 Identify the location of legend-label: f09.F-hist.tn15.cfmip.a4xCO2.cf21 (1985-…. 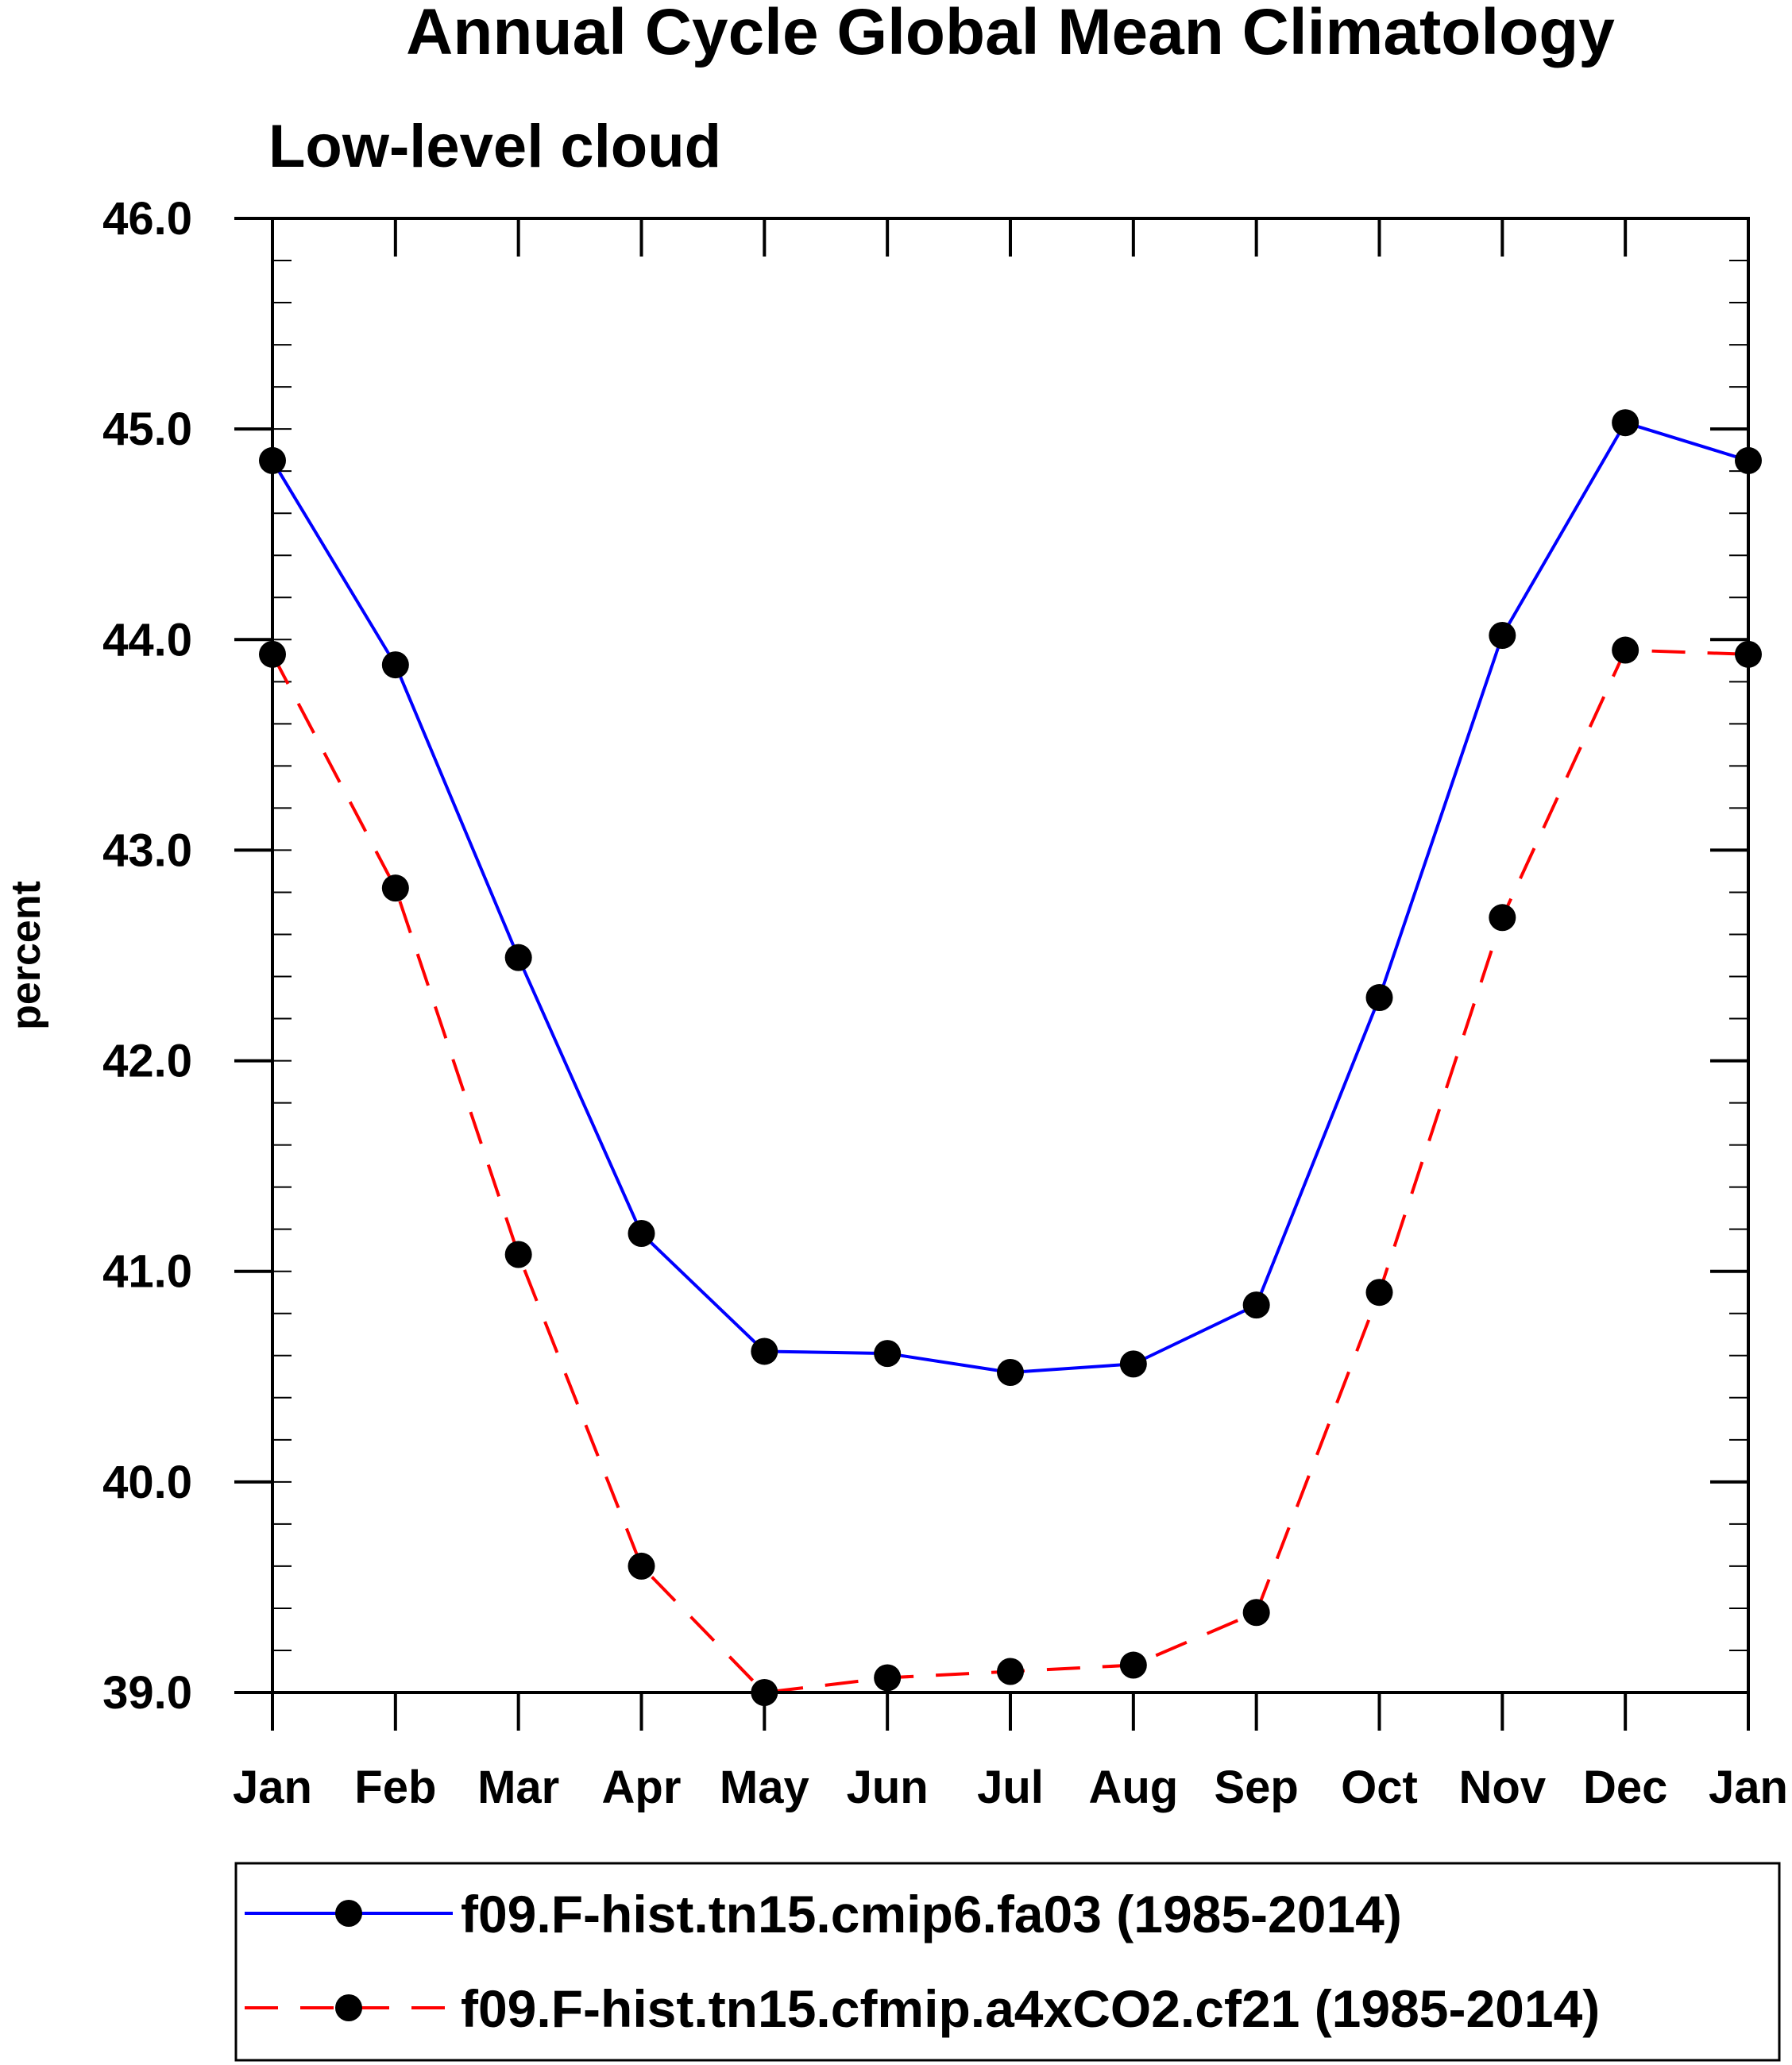
(1030, 2008).